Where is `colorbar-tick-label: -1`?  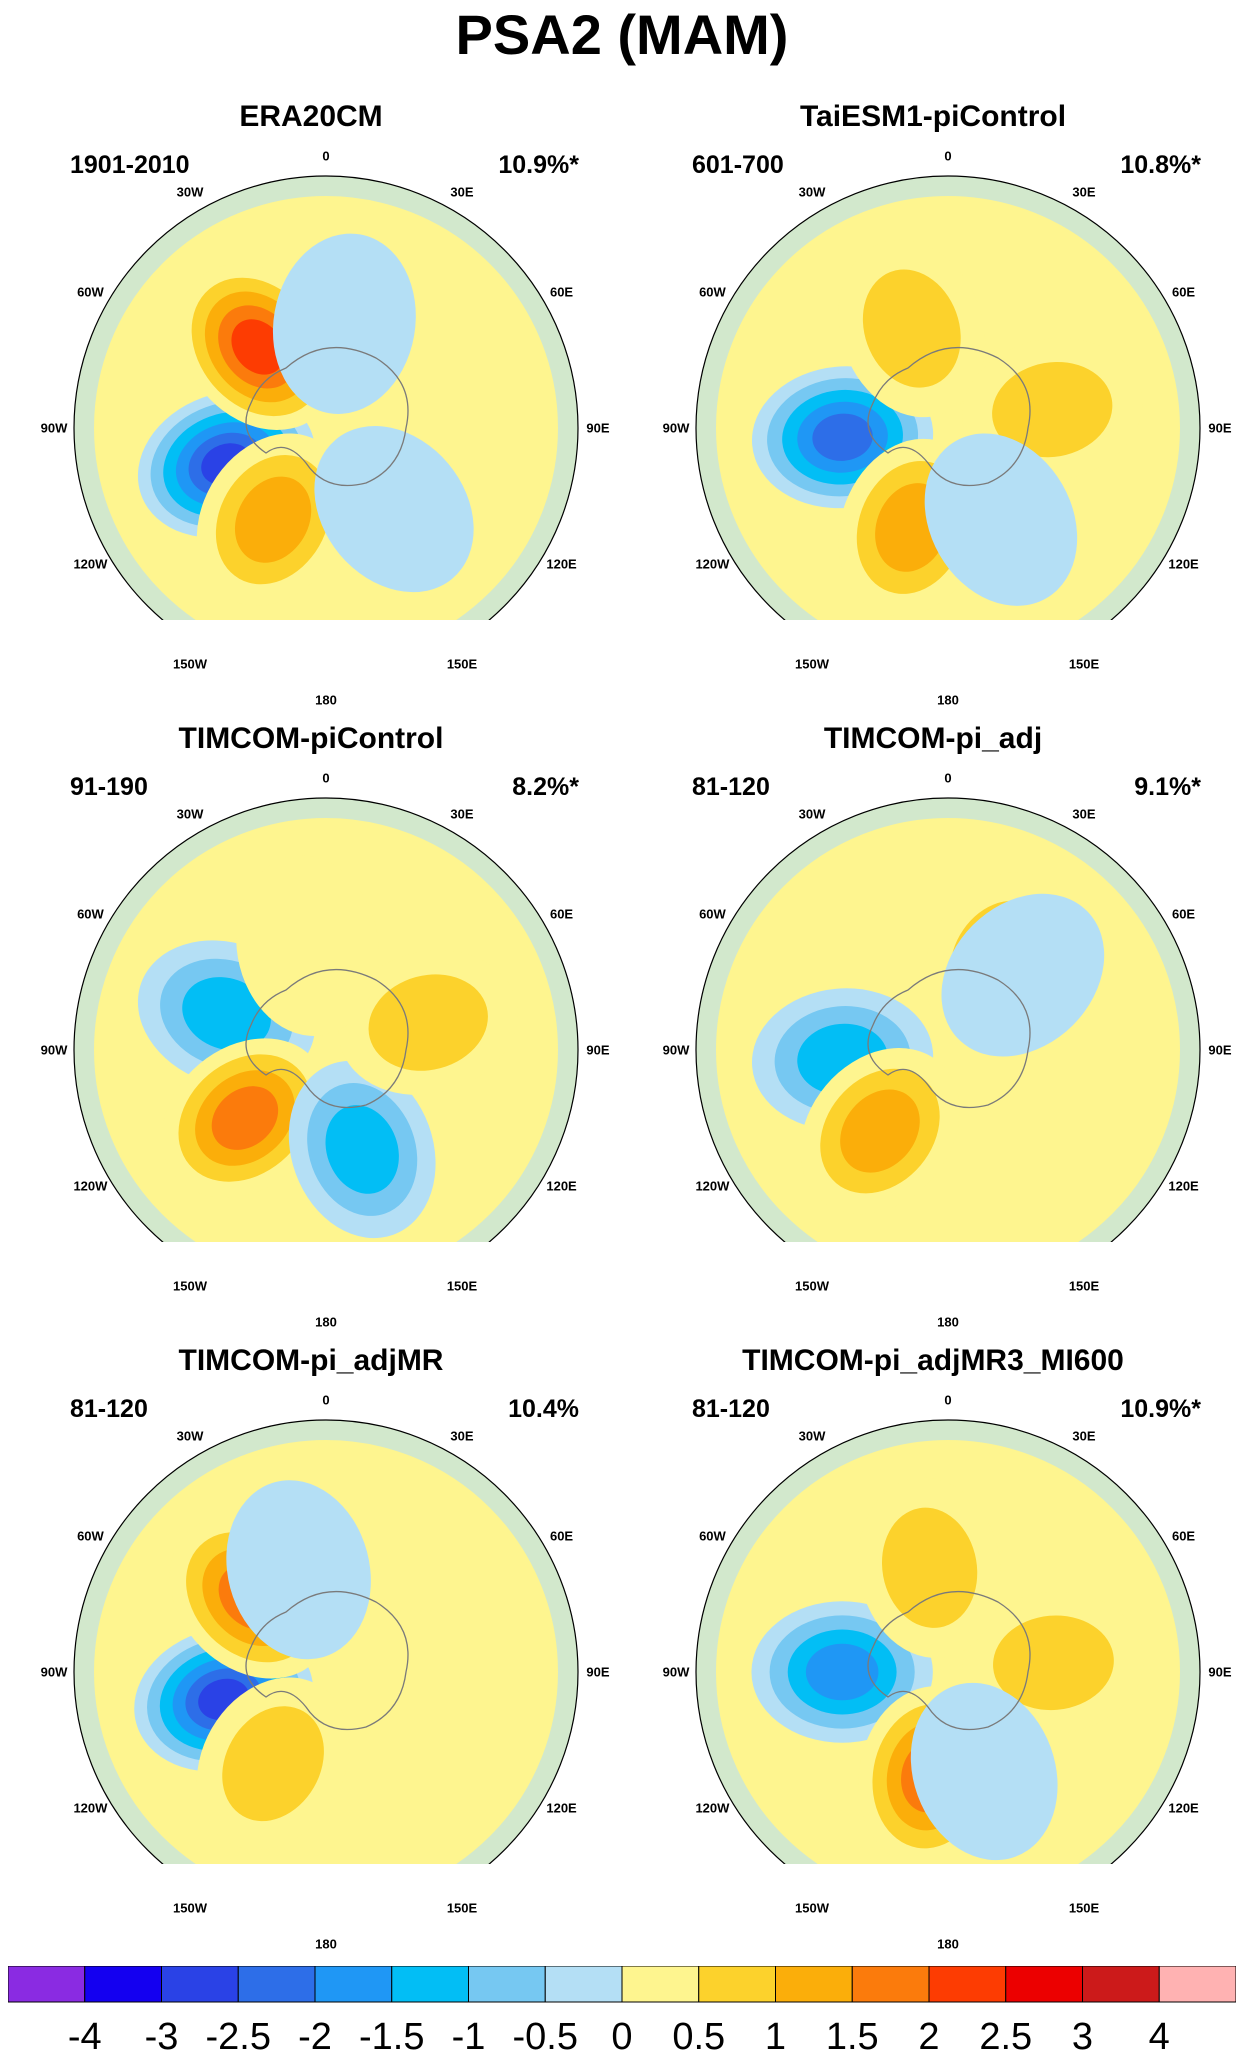
colorbar-tick-label: -1 is located at coordinates (468, 2037).